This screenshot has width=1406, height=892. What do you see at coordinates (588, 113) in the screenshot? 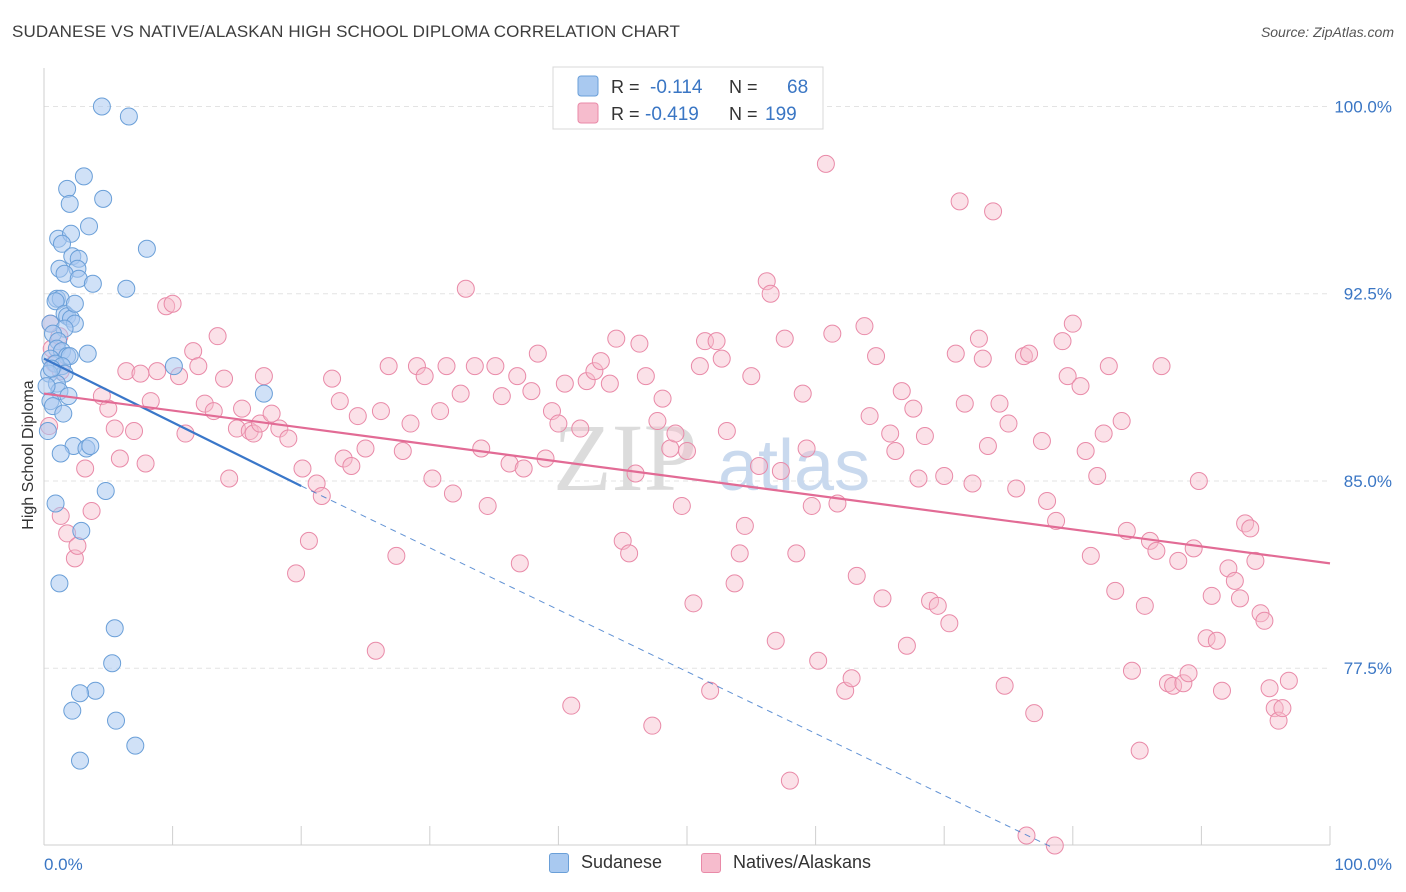
I see `legend-swatch-natives` at bounding box center [588, 113].